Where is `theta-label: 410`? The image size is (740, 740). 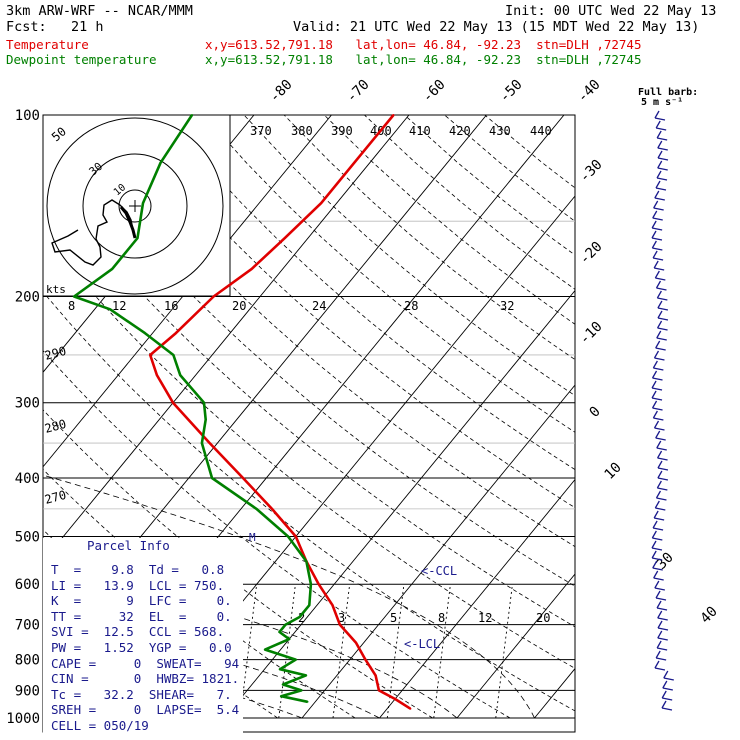
theta-label: 410 is located at coordinates (420, 131).